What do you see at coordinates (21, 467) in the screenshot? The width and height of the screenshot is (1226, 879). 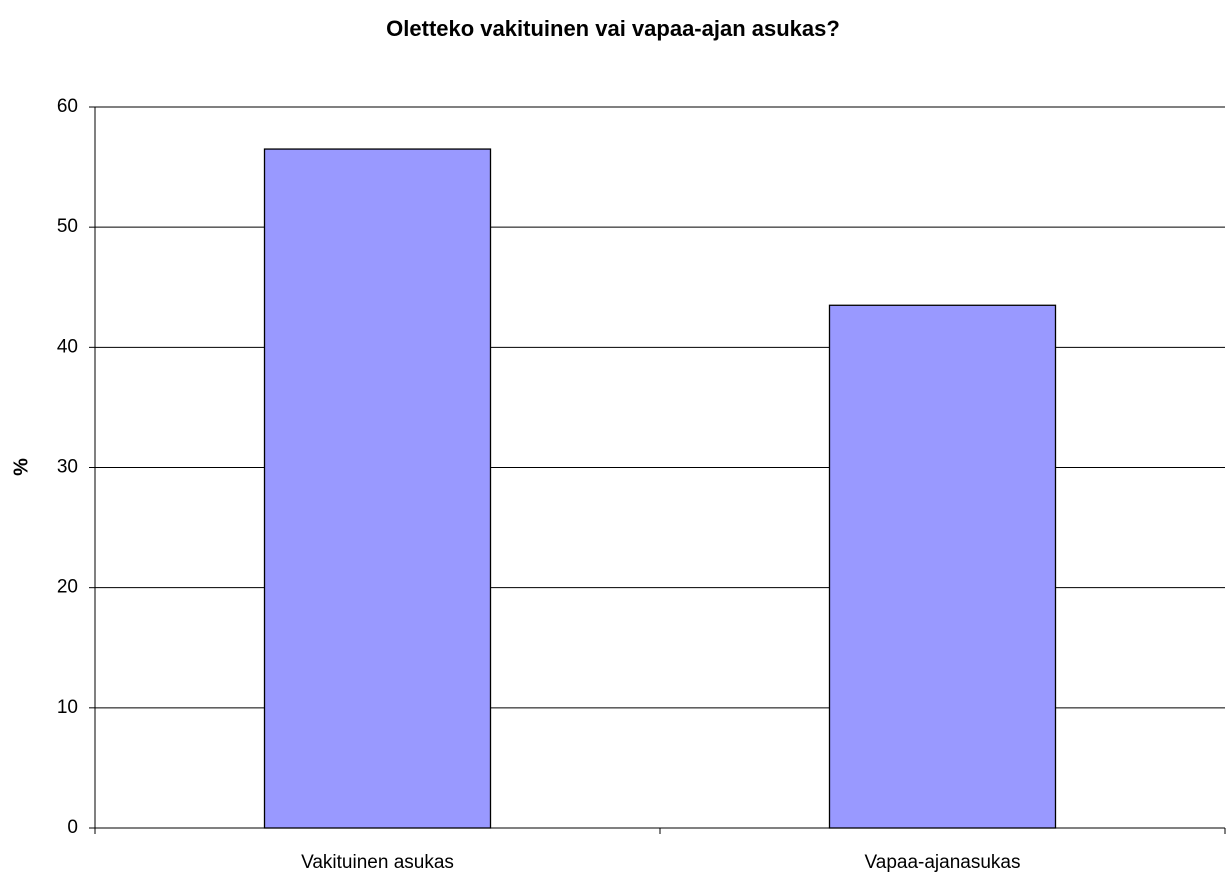 I see `y-axis-label: %` at bounding box center [21, 467].